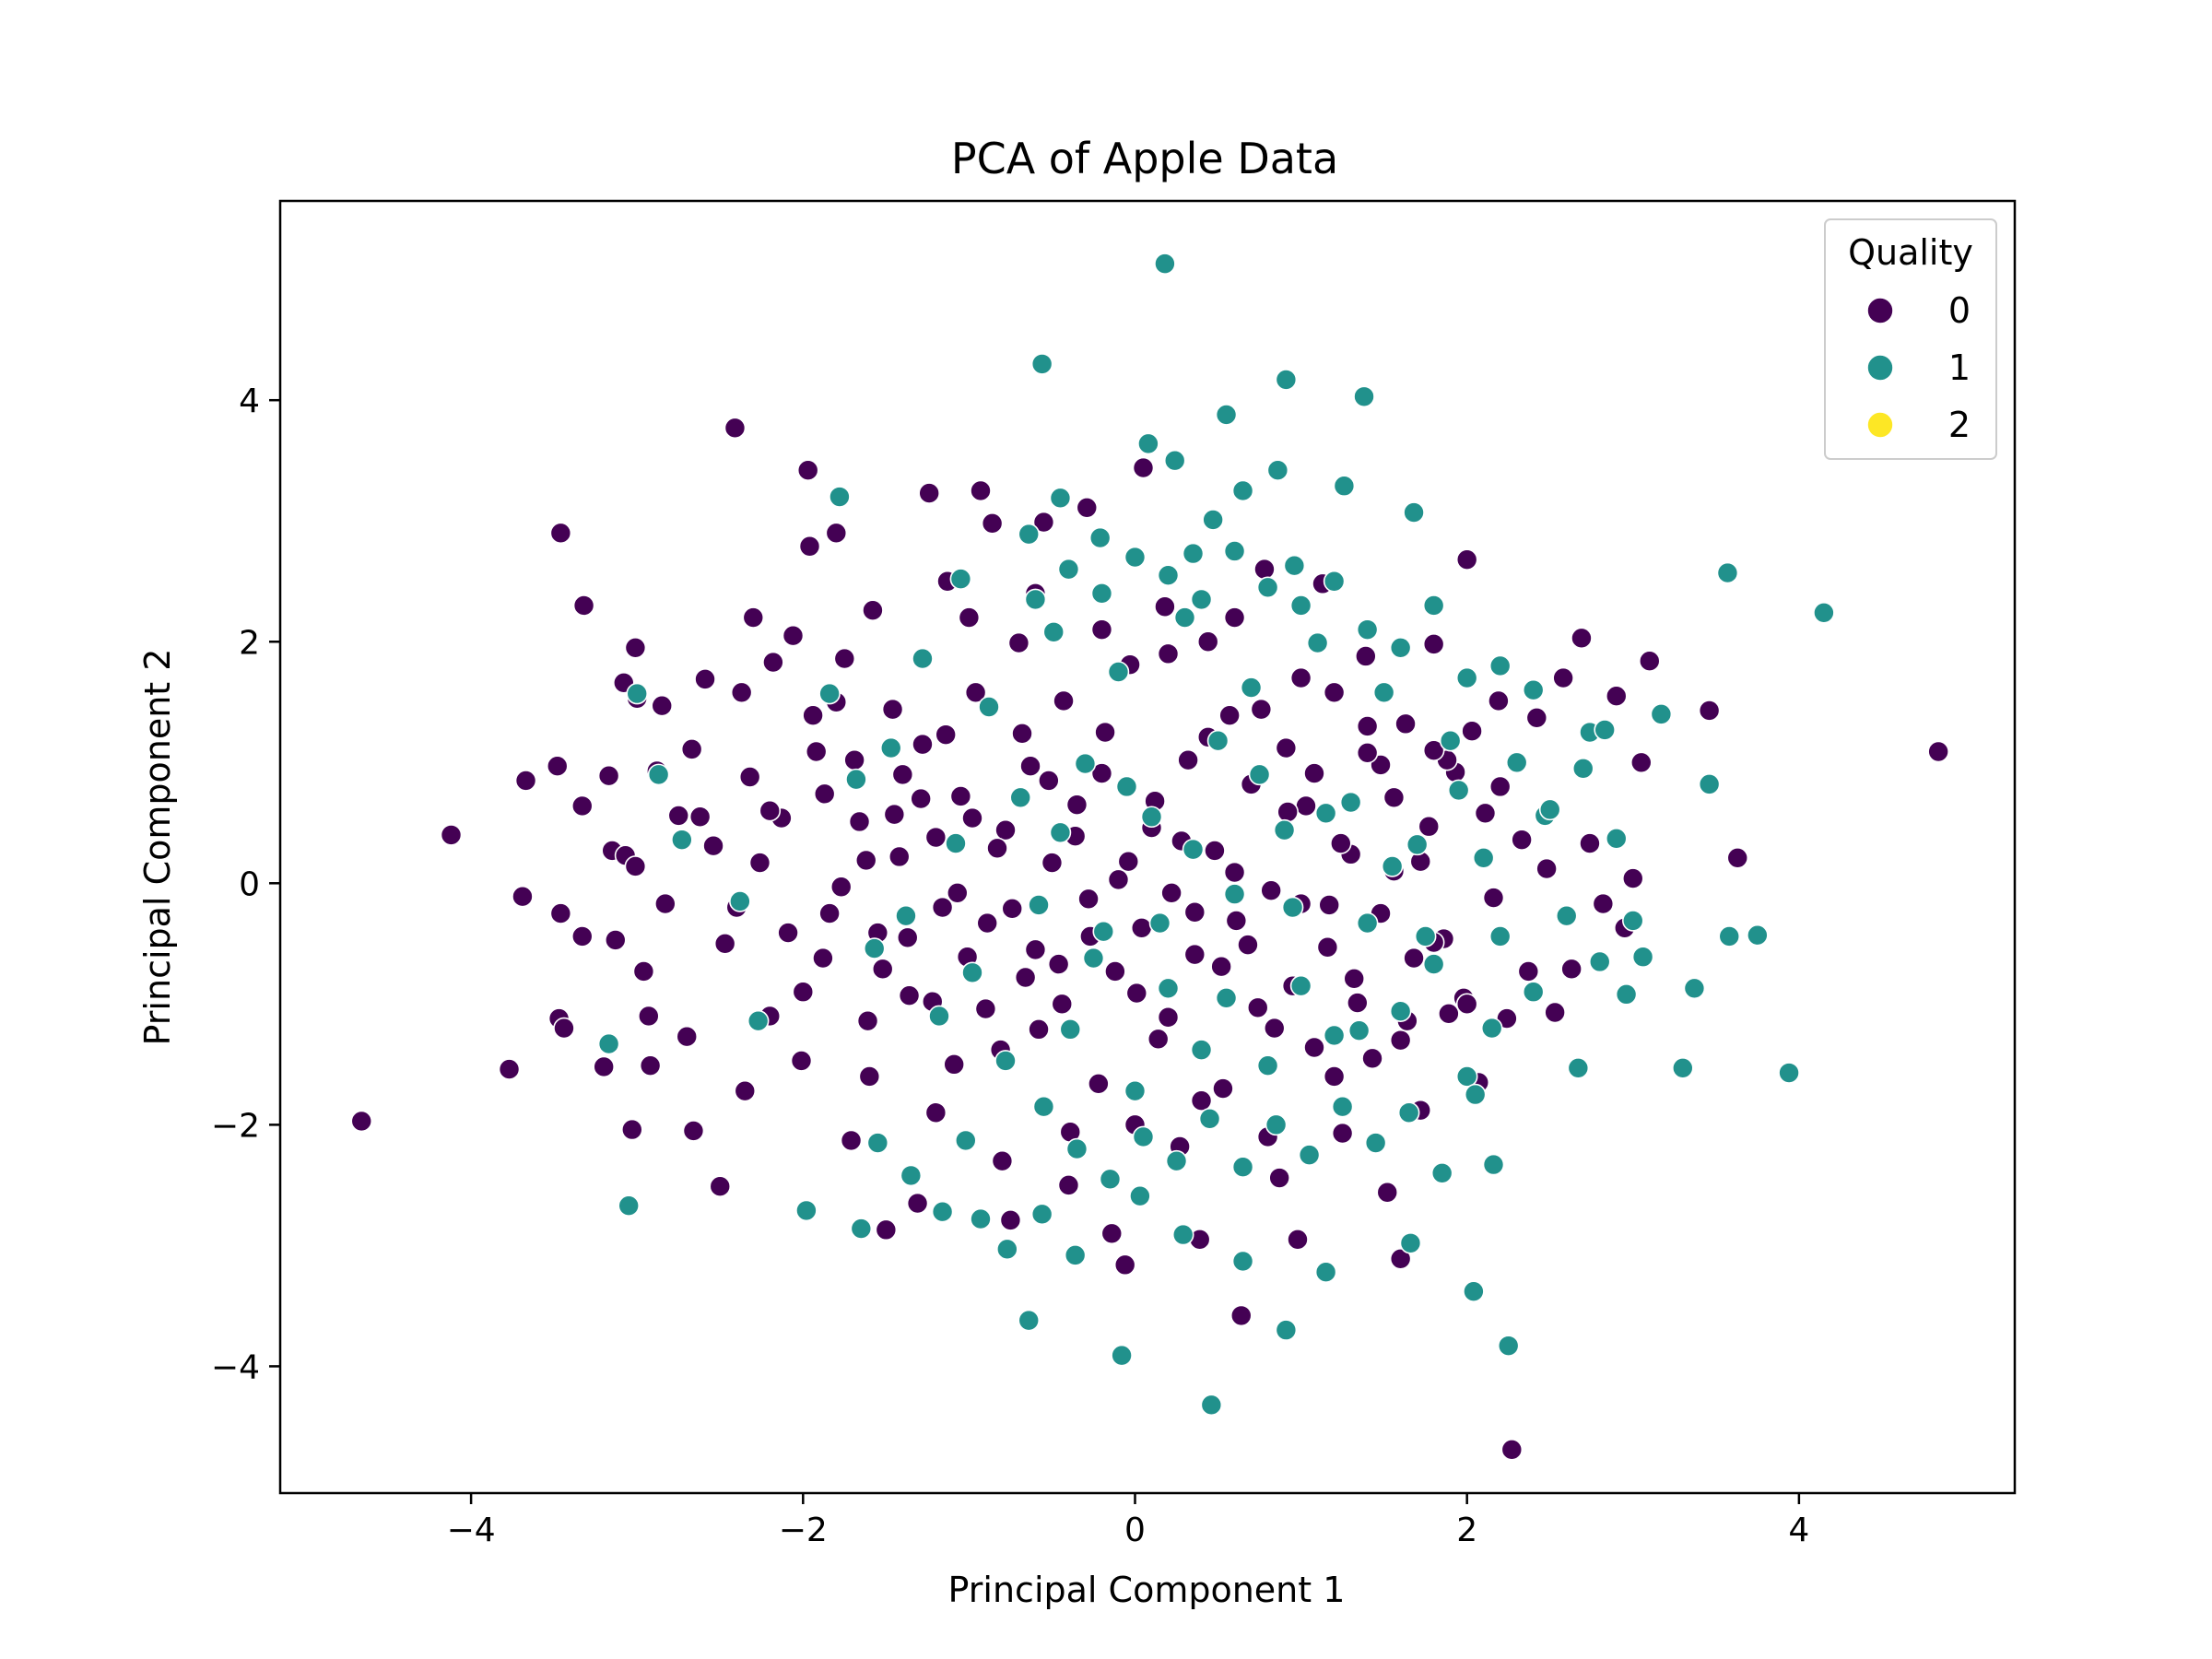 Image resolution: width=2212 pixels, height=1659 pixels. I want to click on legend-title: Quality, so click(1910, 252).